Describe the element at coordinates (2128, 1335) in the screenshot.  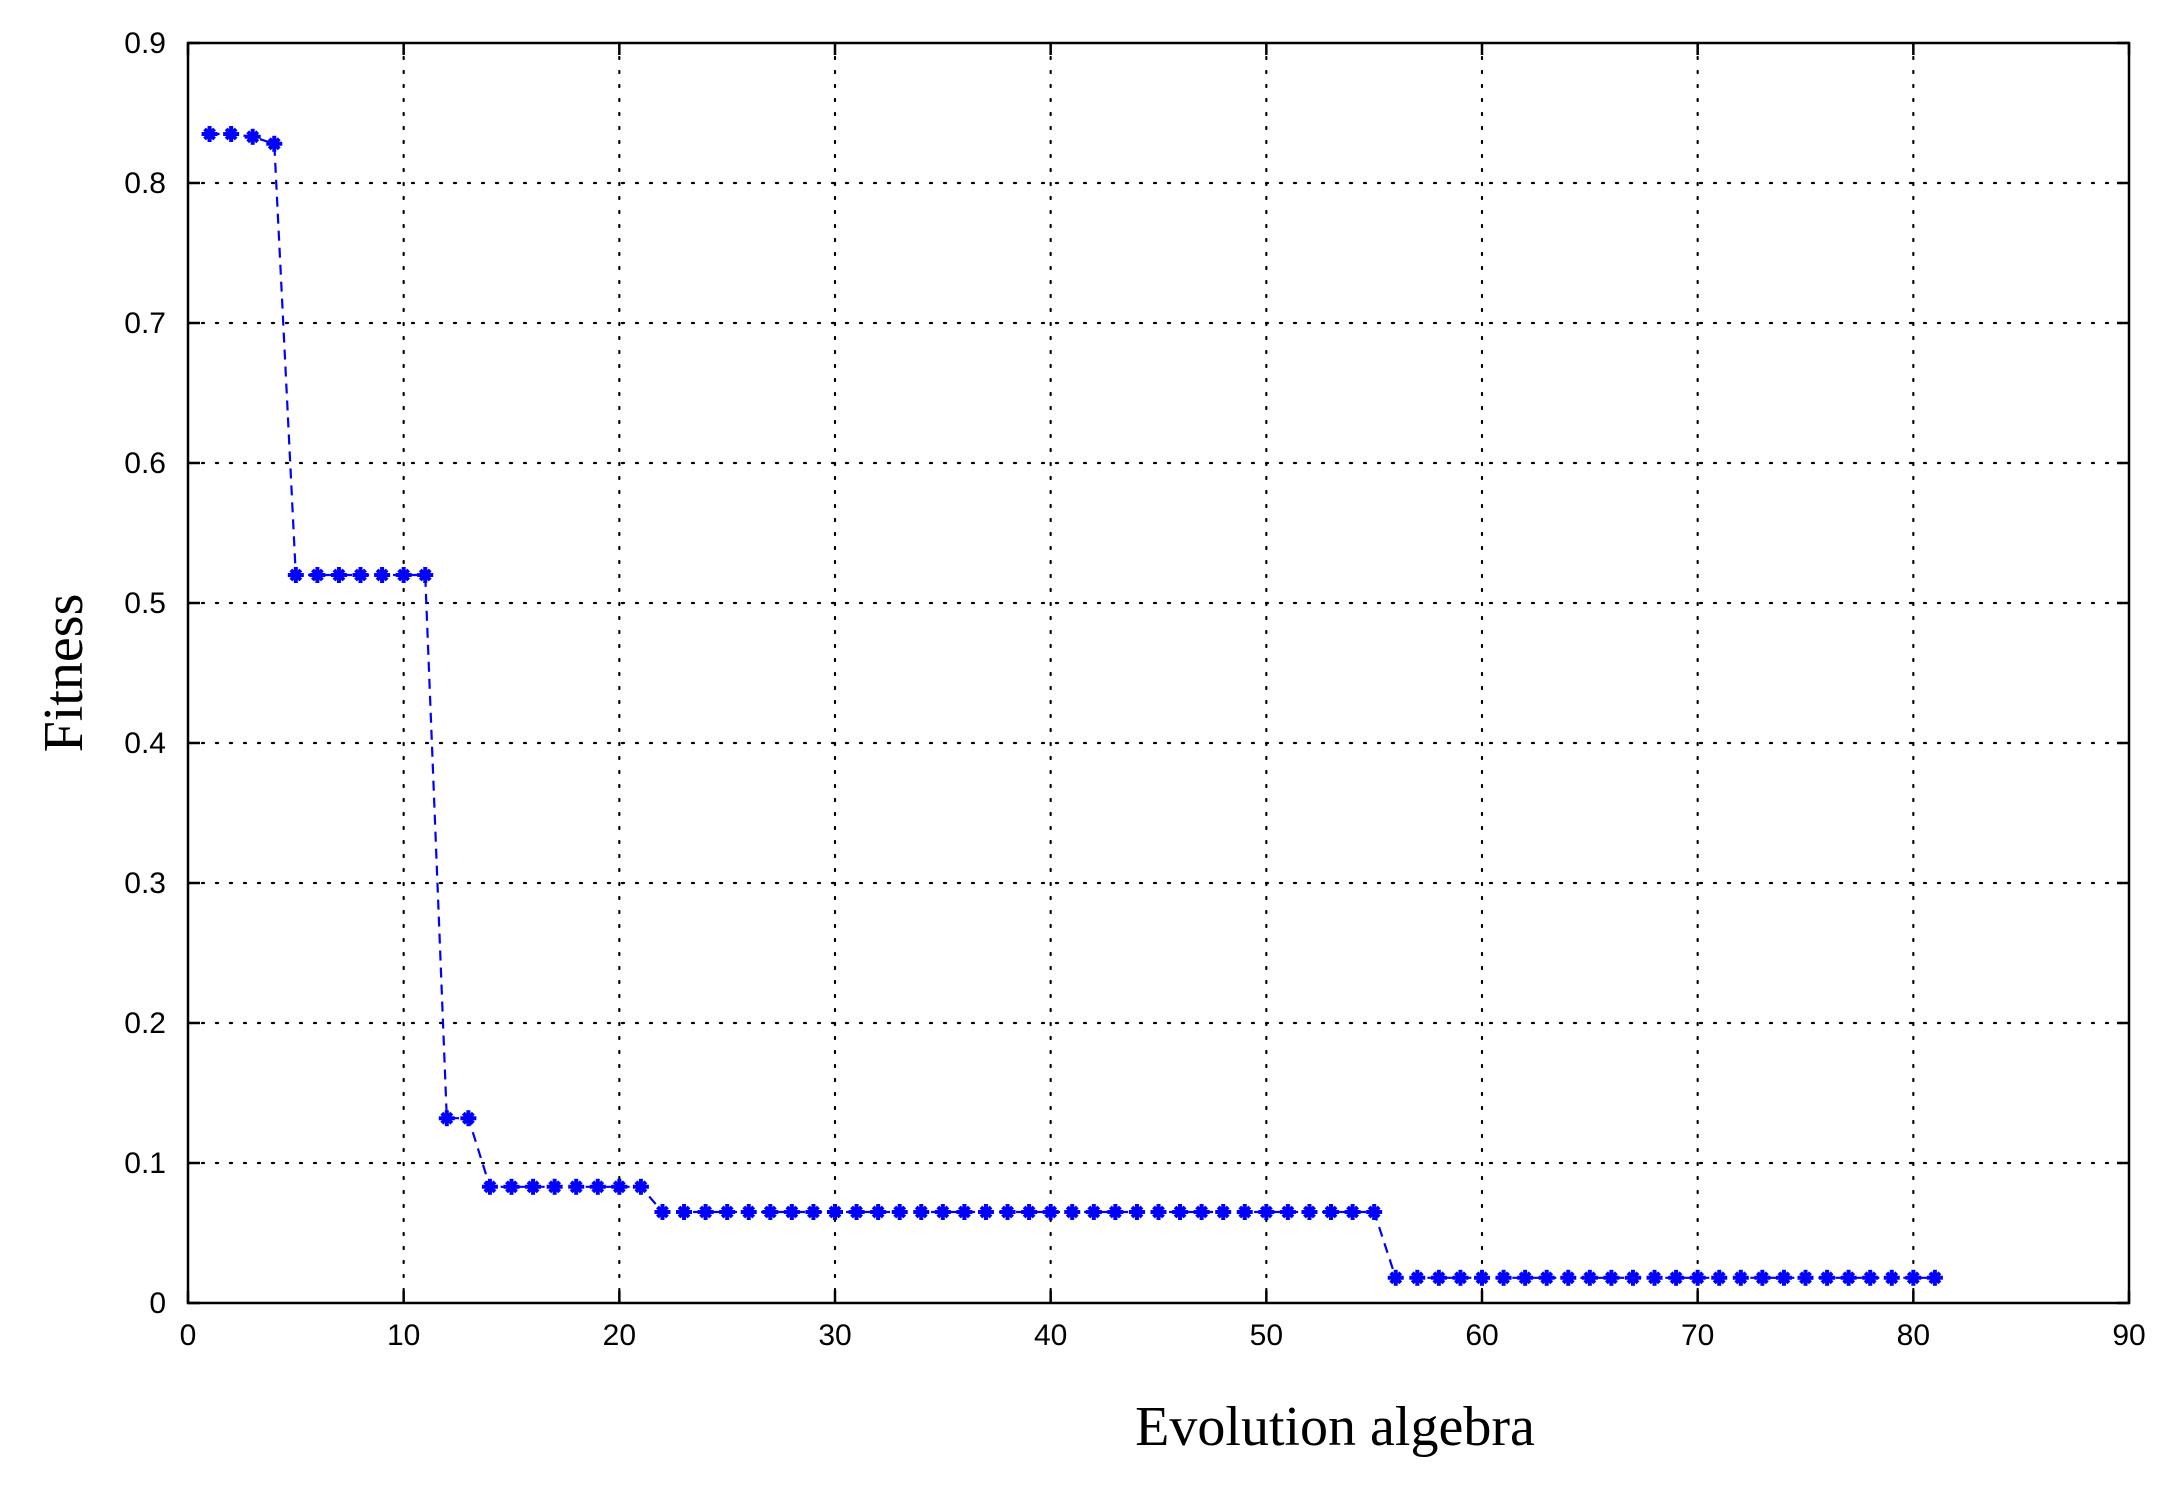
I see `x-tick-label: 90` at that location.